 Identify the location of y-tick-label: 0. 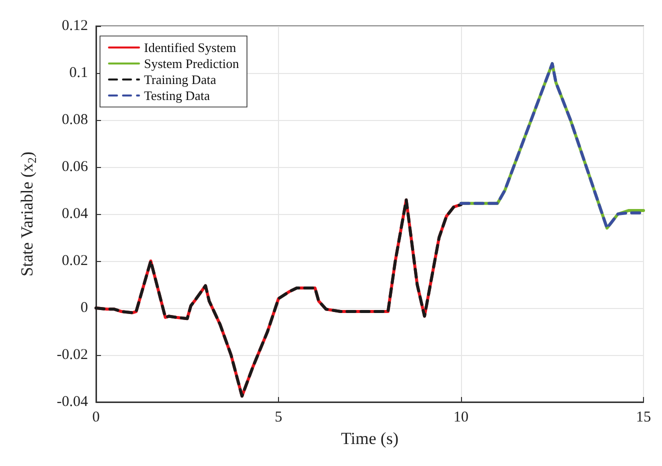
(84, 308).